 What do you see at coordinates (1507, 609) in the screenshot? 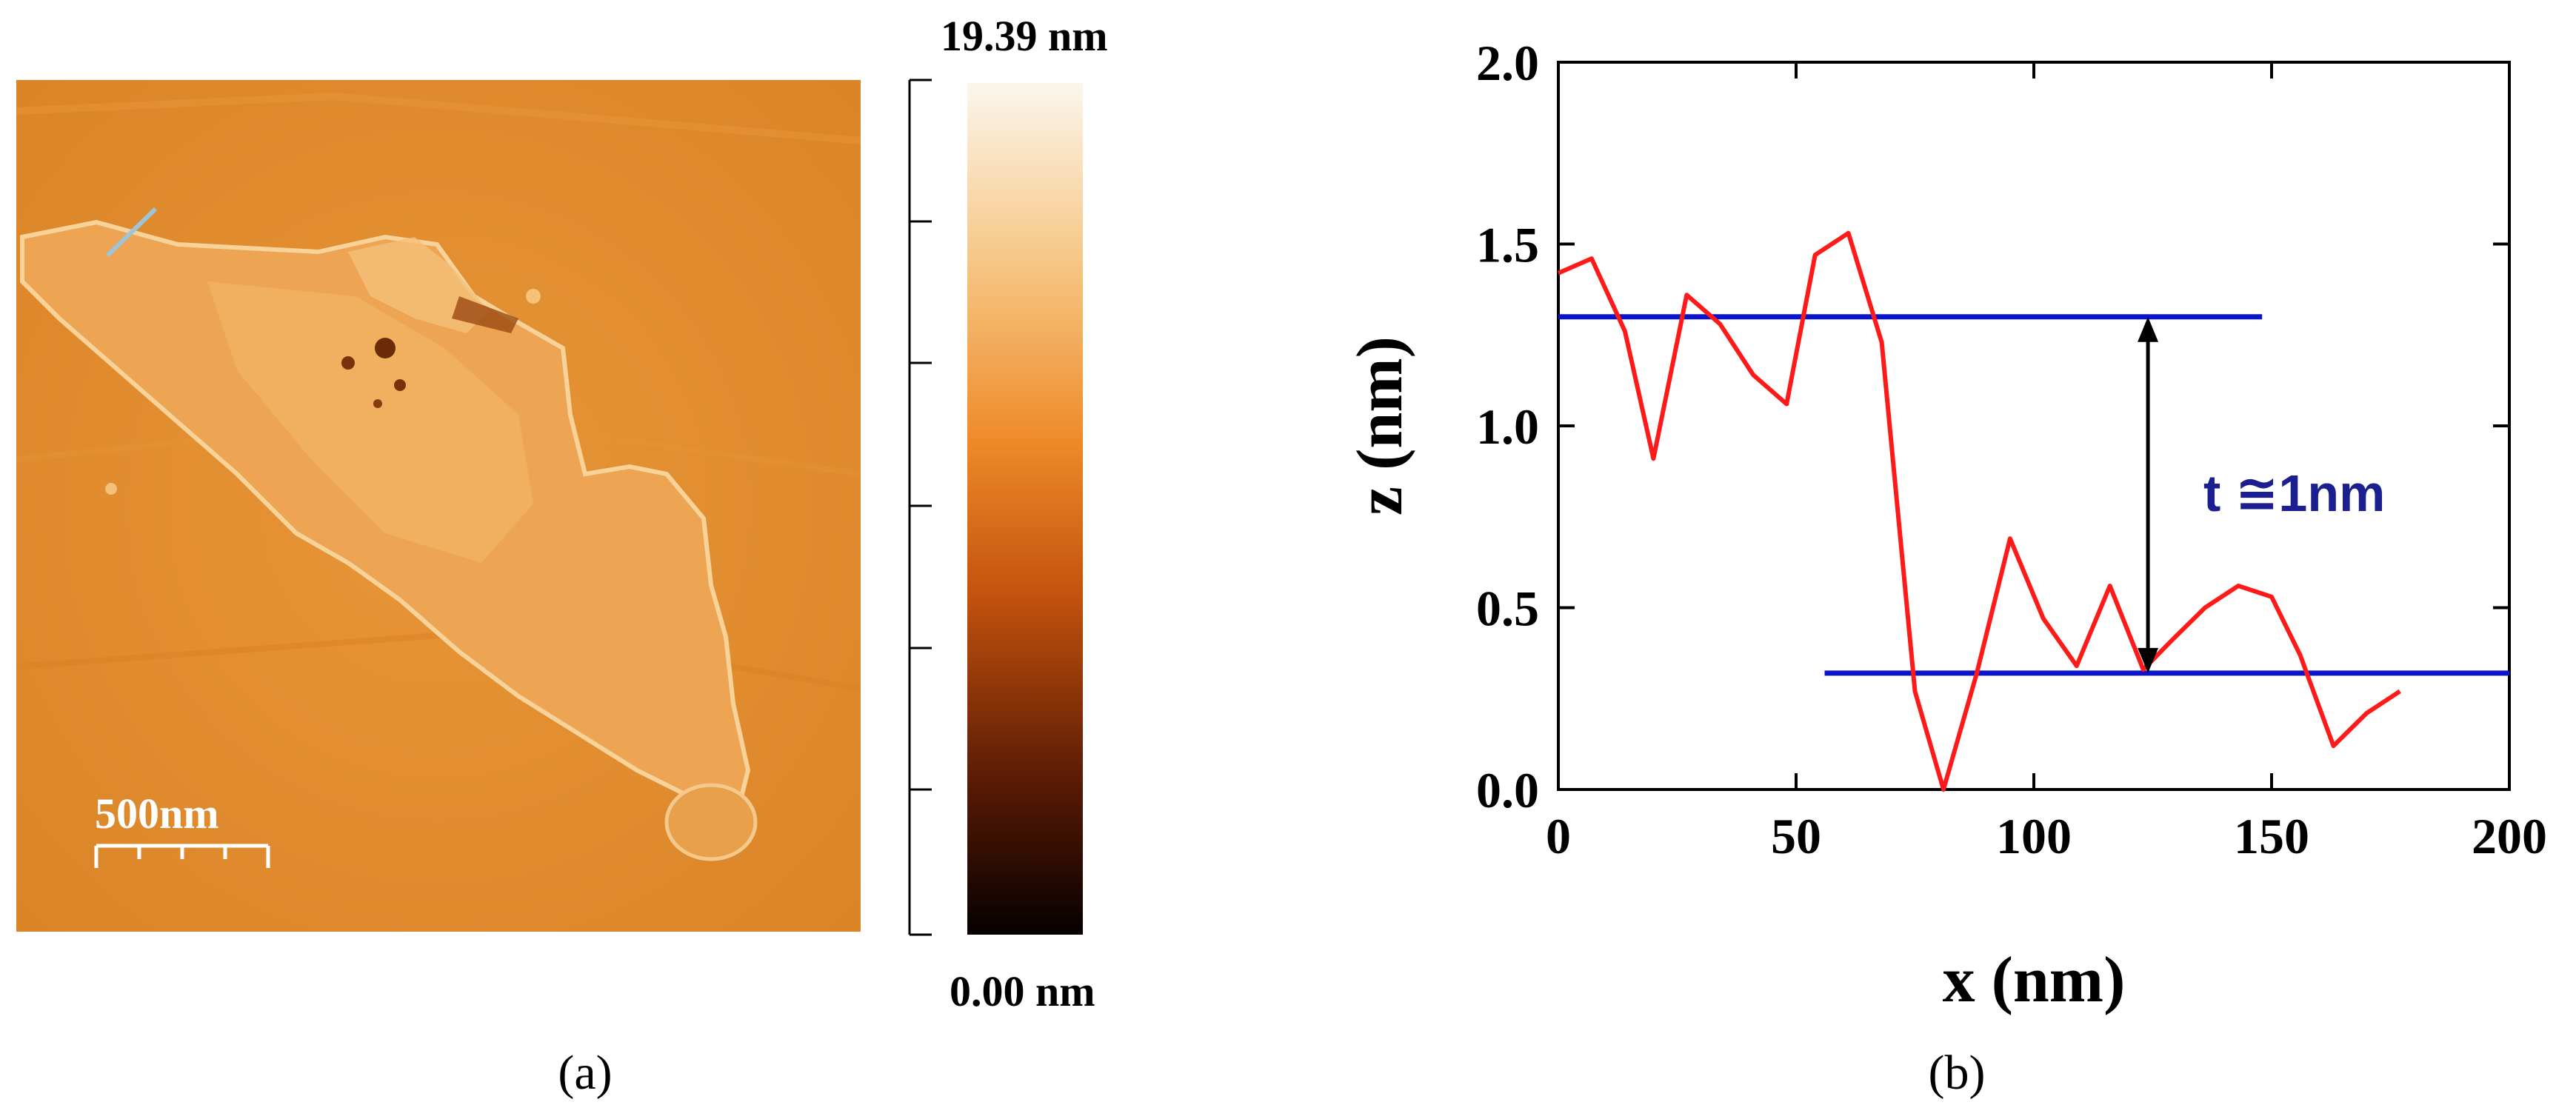
I see `y-tick-label: 0.5` at bounding box center [1507, 609].